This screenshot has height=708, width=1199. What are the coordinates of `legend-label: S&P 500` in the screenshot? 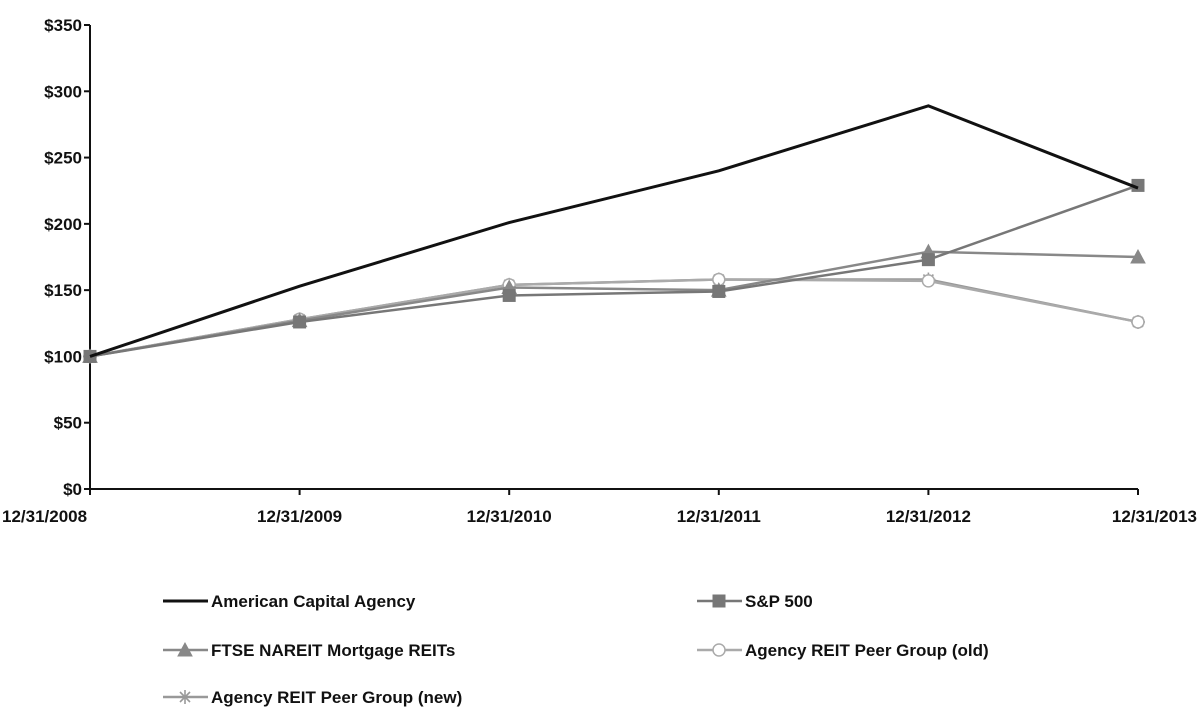 It's located at (779, 601).